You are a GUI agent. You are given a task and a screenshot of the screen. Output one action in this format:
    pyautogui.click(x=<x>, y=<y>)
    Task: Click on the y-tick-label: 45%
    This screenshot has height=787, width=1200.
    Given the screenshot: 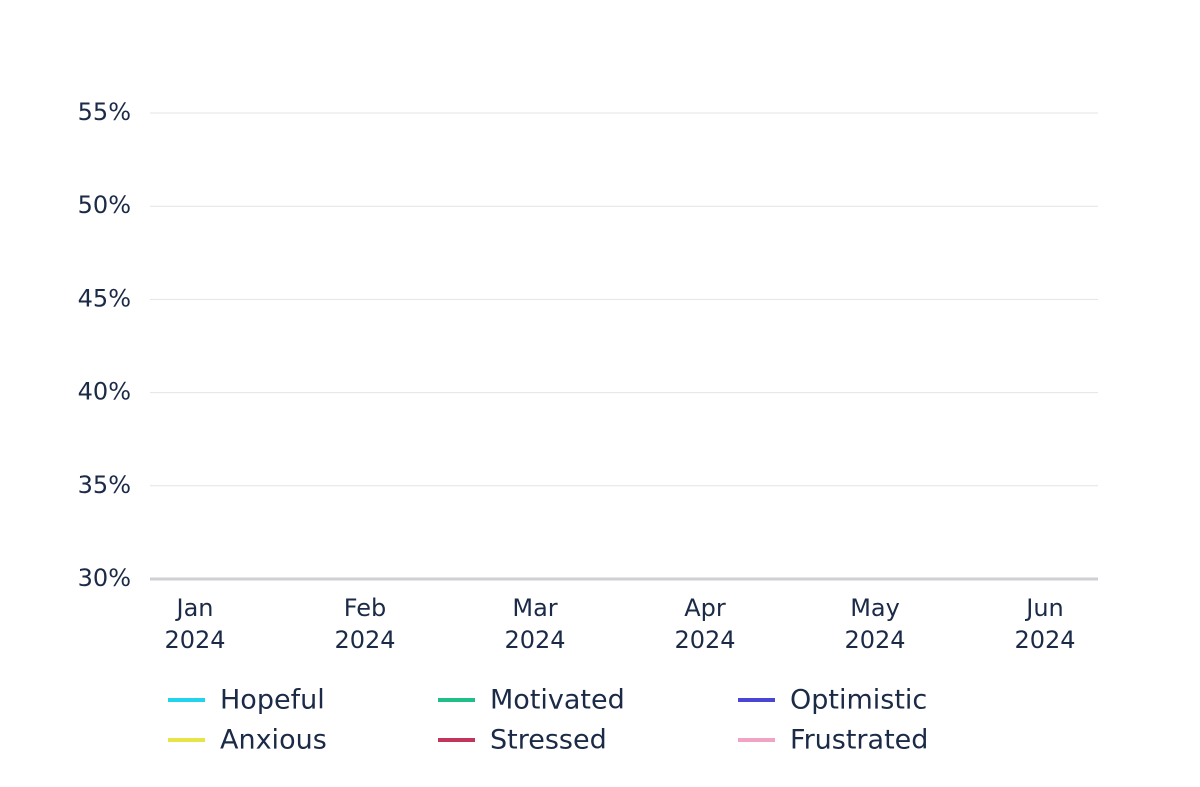 What is the action you would take?
    pyautogui.click(x=104, y=298)
    